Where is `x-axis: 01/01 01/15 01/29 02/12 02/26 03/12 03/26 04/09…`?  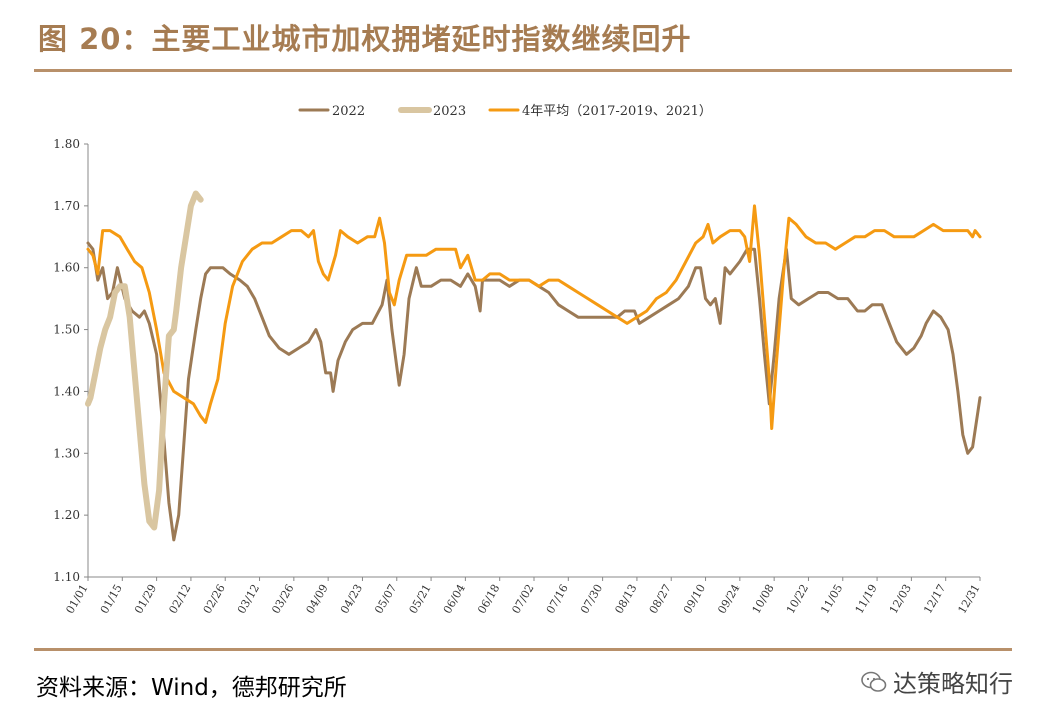 x-axis: 01/01 01/15 01/29 02/12 02/26 03/12 03/26 04/09… is located at coordinates (523, 596).